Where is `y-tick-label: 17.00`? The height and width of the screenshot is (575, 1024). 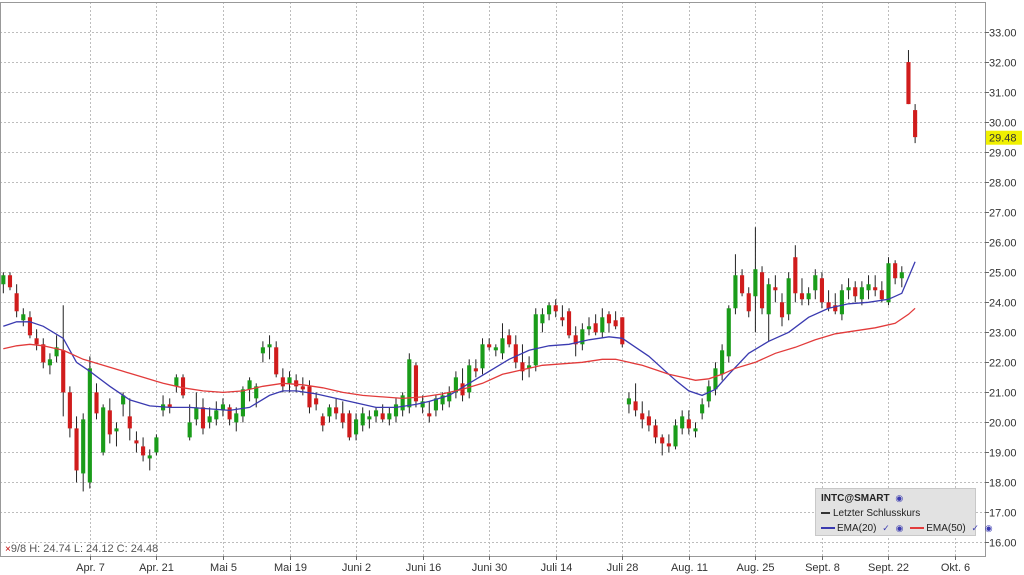
y-tick-label: 17.00 is located at coordinates (1003, 514).